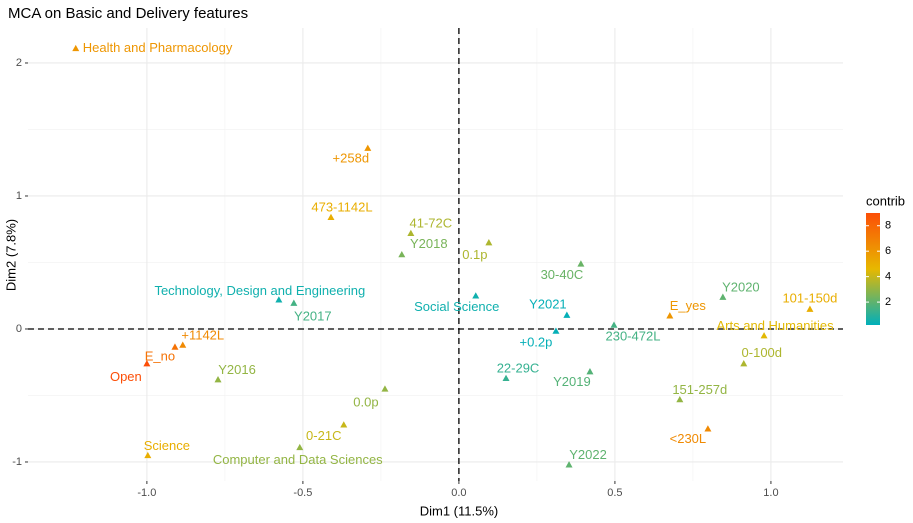  I want to click on point-label: 230-472L, so click(632, 335).